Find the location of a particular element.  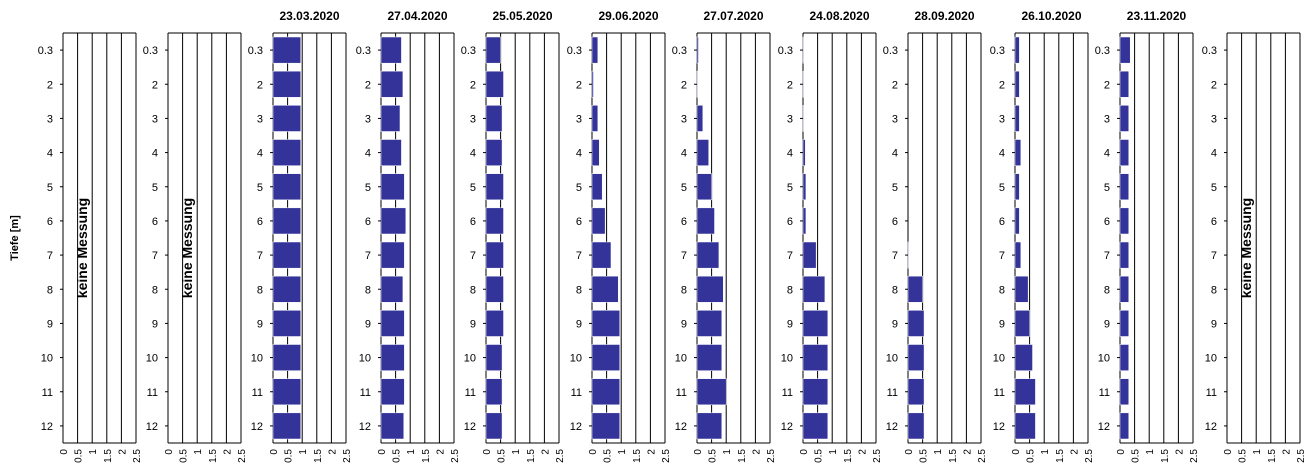

panel-date-title: 25.05.2020 is located at coordinates (522, 16).